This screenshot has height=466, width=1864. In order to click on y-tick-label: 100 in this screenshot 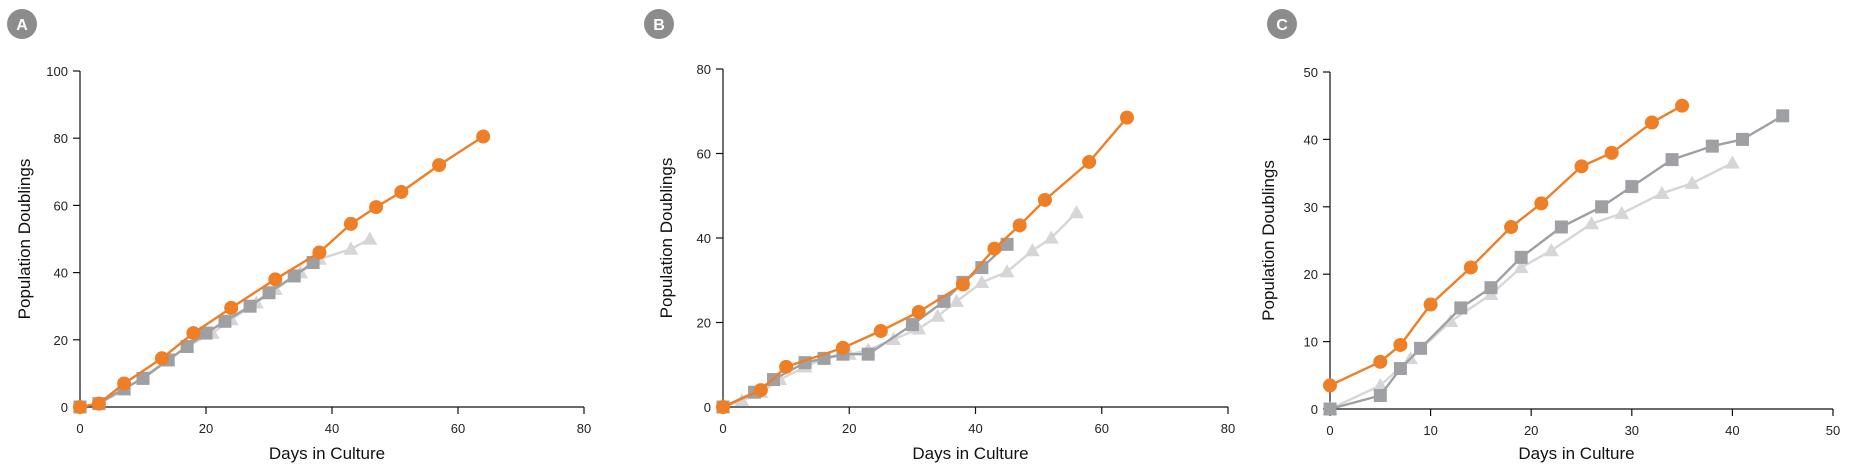, I will do `click(57, 71)`.